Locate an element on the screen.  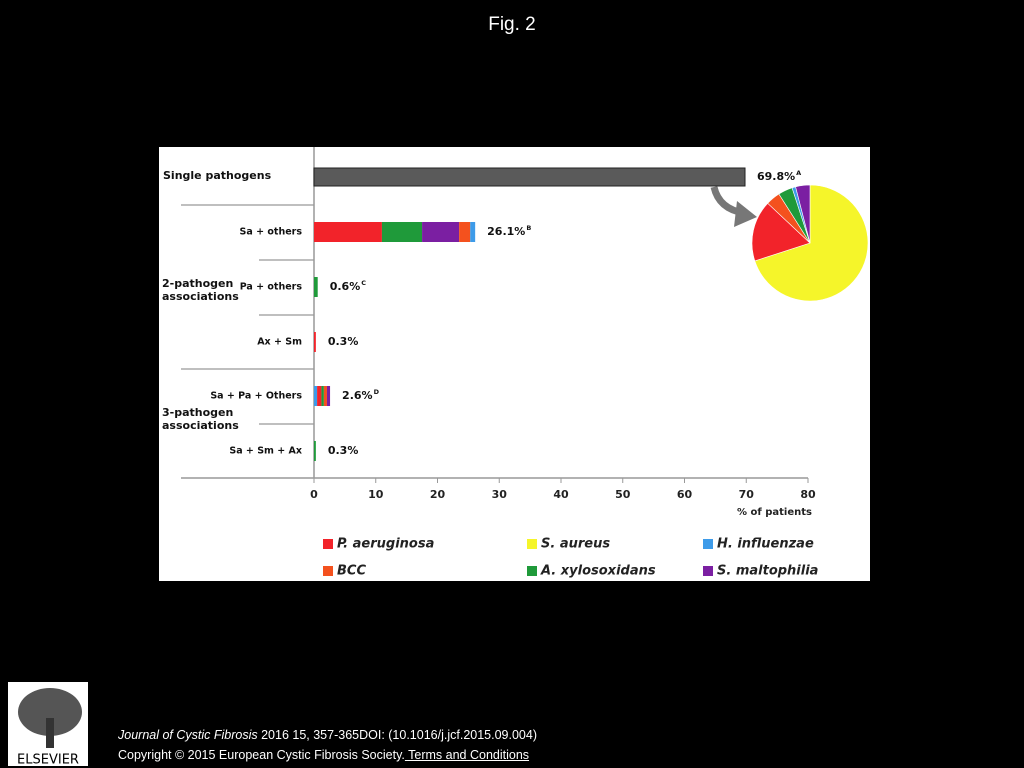
row-label: Single pathogens is located at coordinates (217, 175).